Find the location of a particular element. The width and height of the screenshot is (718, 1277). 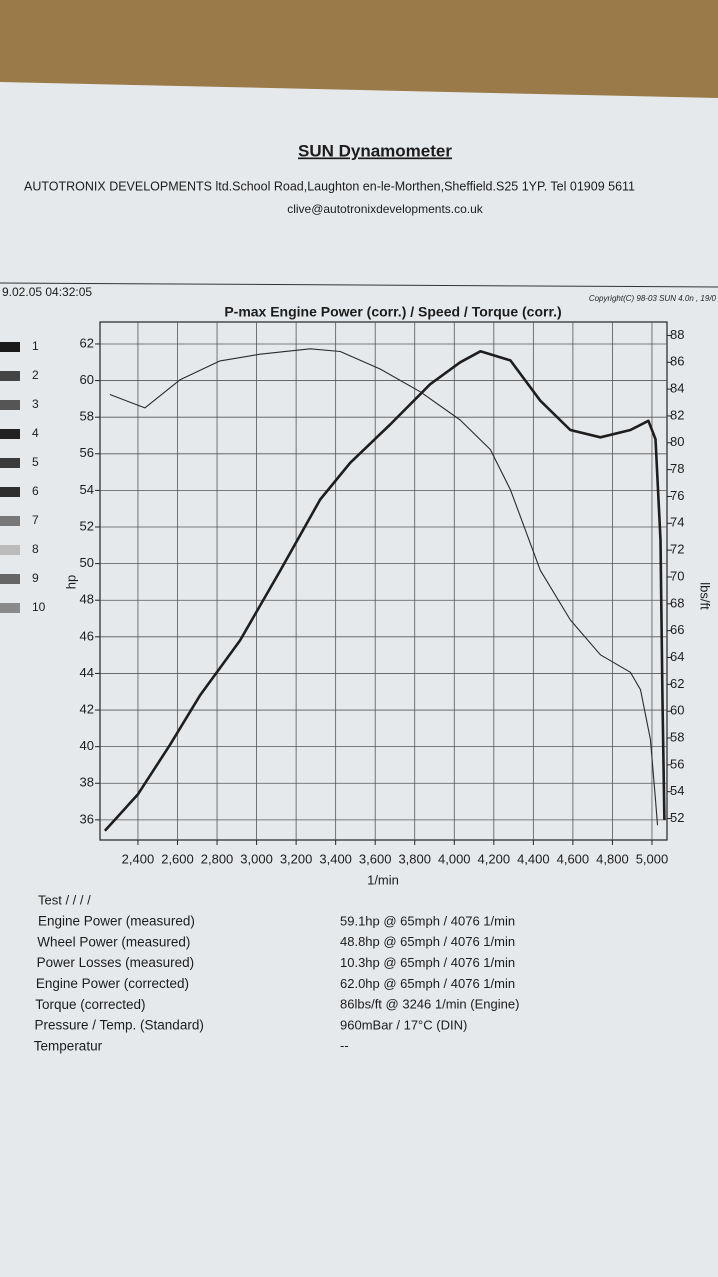

x-tick-label: 3,800 is located at coordinates (414, 858).